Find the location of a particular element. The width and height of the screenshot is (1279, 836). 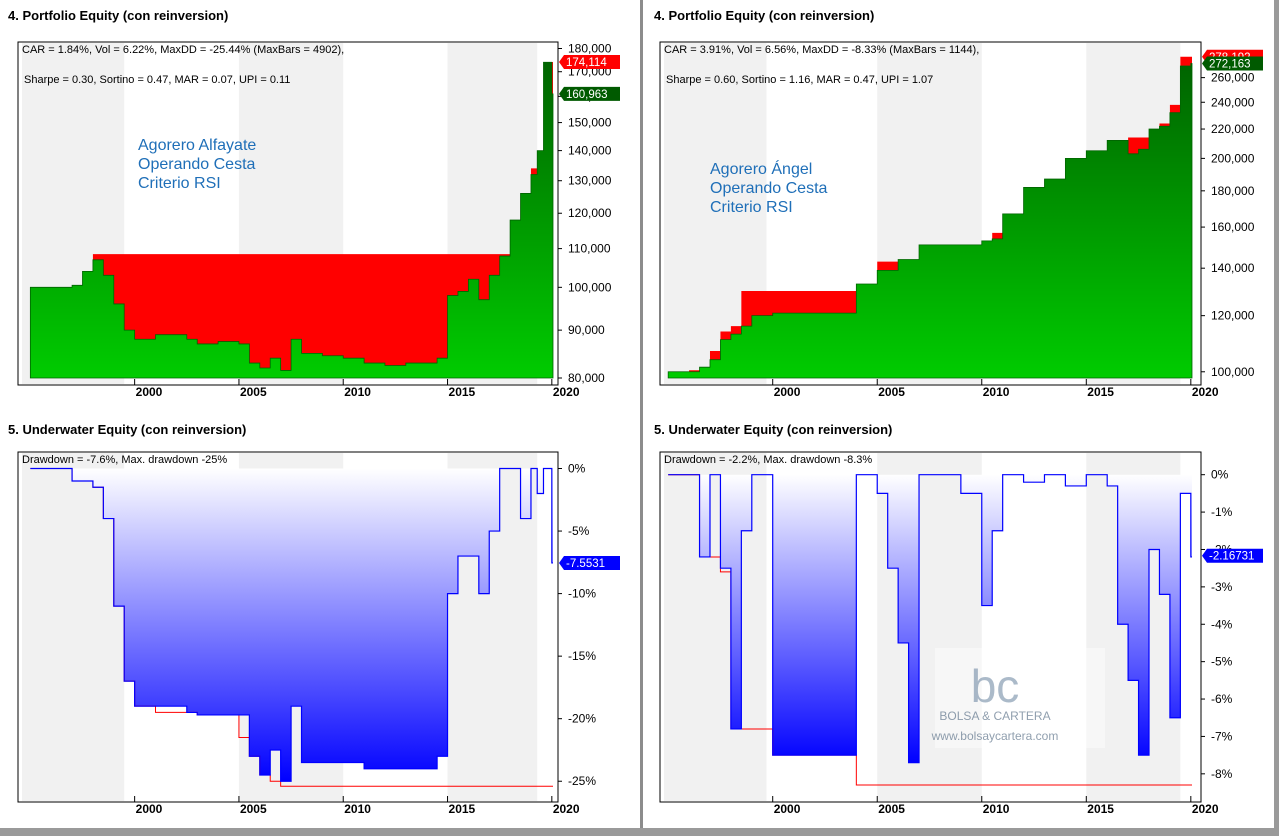

y-tick-label: 150,000 is located at coordinates (590, 123).